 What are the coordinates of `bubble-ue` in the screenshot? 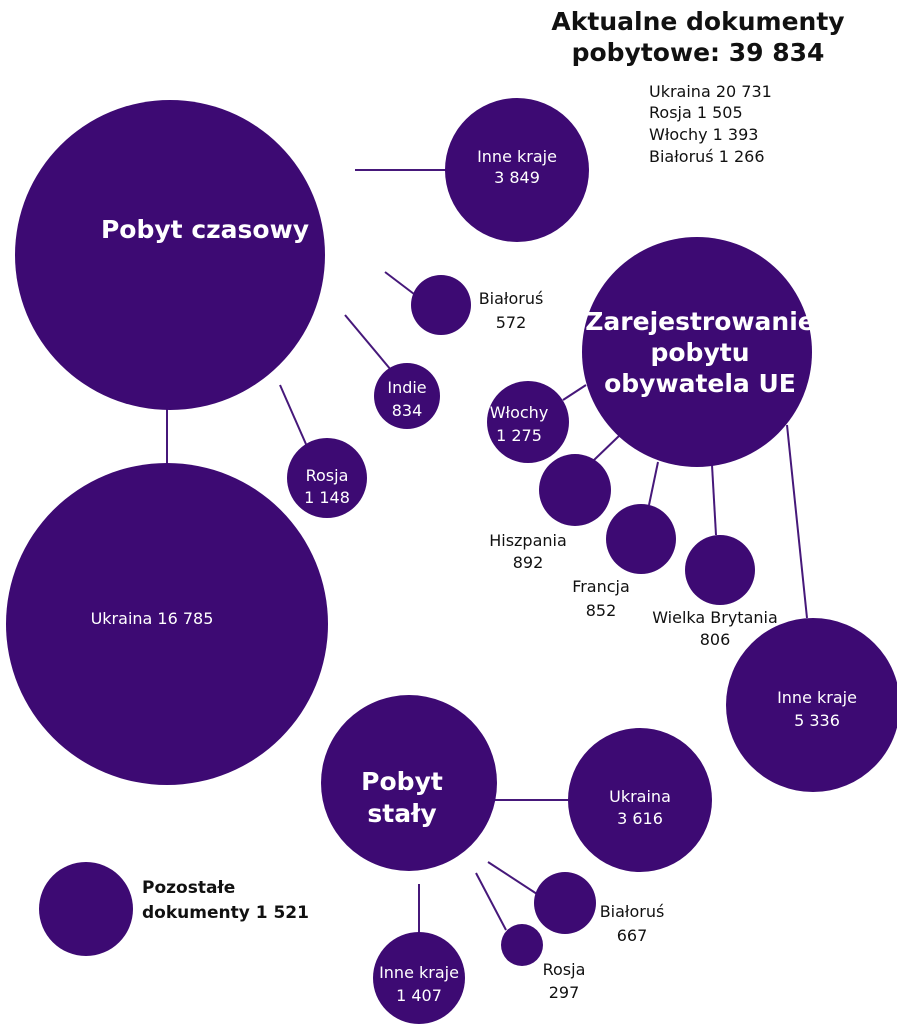 It's located at (697, 352).